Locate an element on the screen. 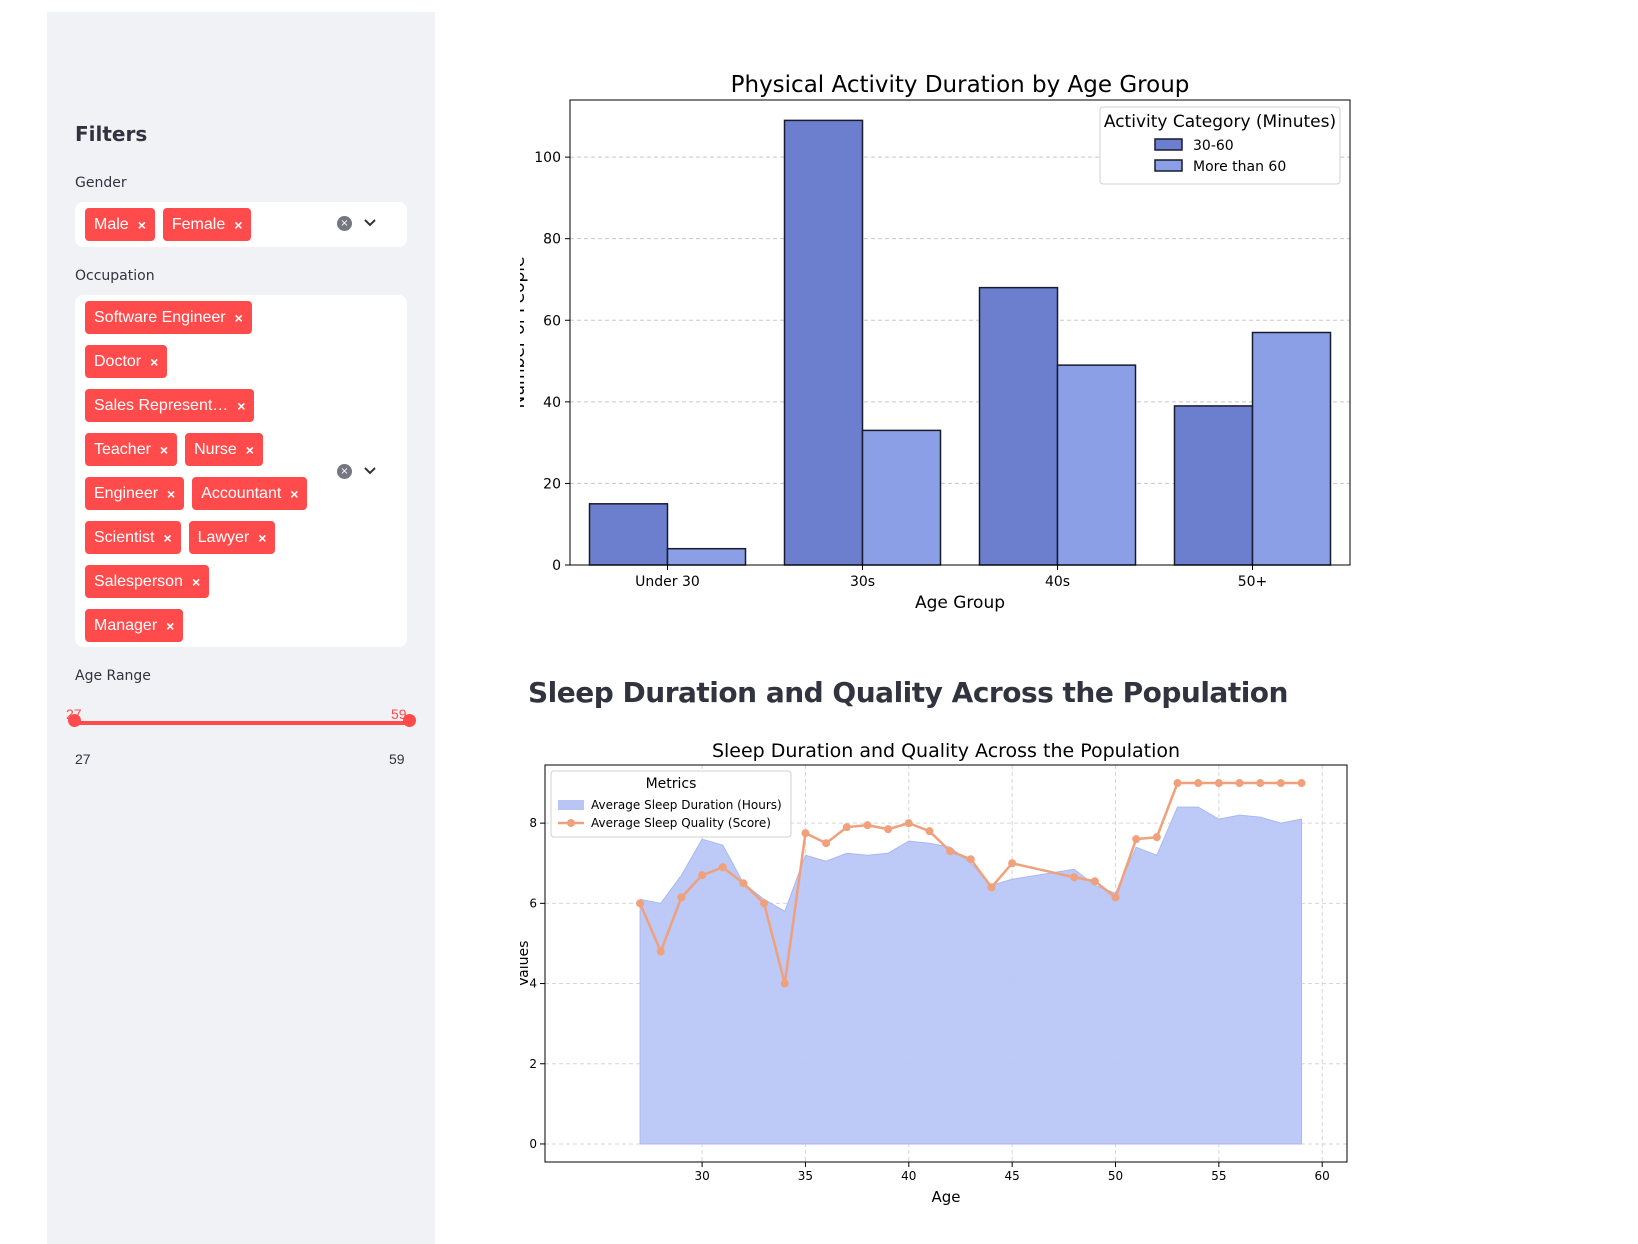 Image resolution: width=1638 pixels, height=1244 pixels. y-axis-label: Values is located at coordinates (526, 964).